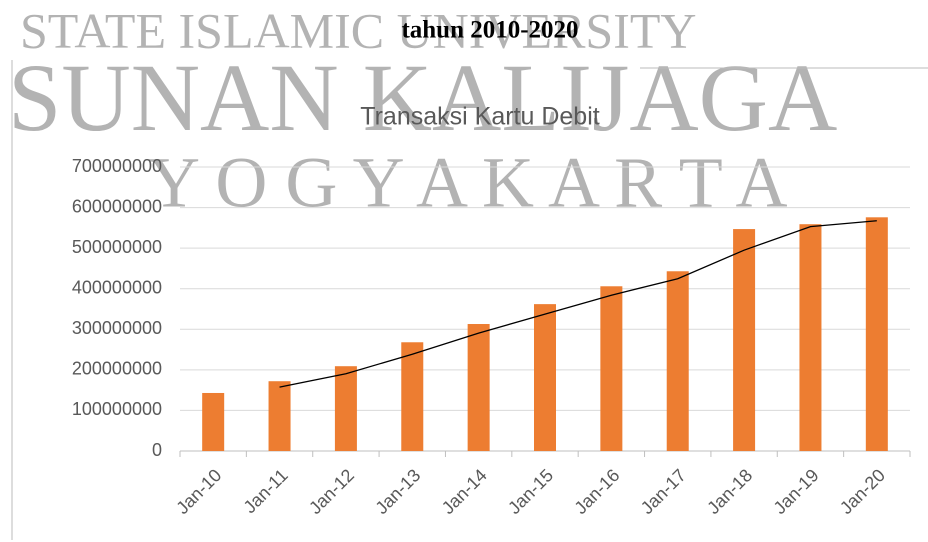 This screenshot has width=928, height=542. I want to click on watermark-line: STATE ISLAMIC UNIVERSITY, so click(358, 30).